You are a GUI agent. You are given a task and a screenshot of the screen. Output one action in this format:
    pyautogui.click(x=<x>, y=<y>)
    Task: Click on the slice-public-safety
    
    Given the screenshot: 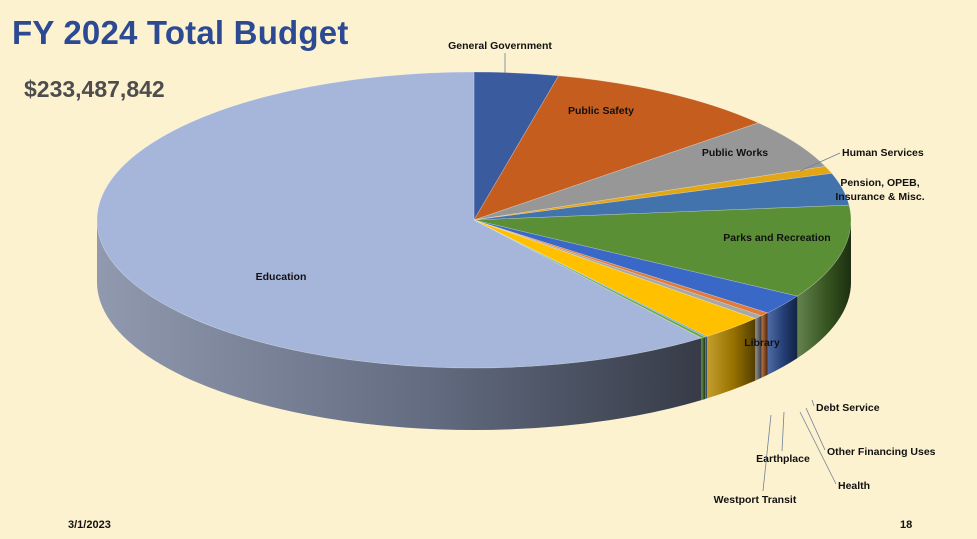 What is the action you would take?
    pyautogui.click(x=616, y=148)
    